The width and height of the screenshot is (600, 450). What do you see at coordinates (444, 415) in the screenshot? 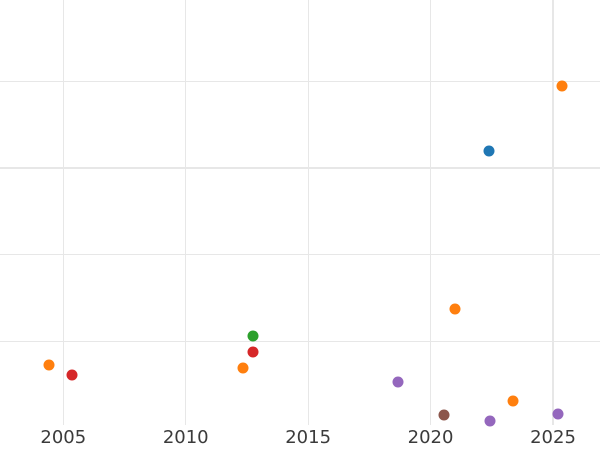
I see `scatter-point-brown` at bounding box center [444, 415].